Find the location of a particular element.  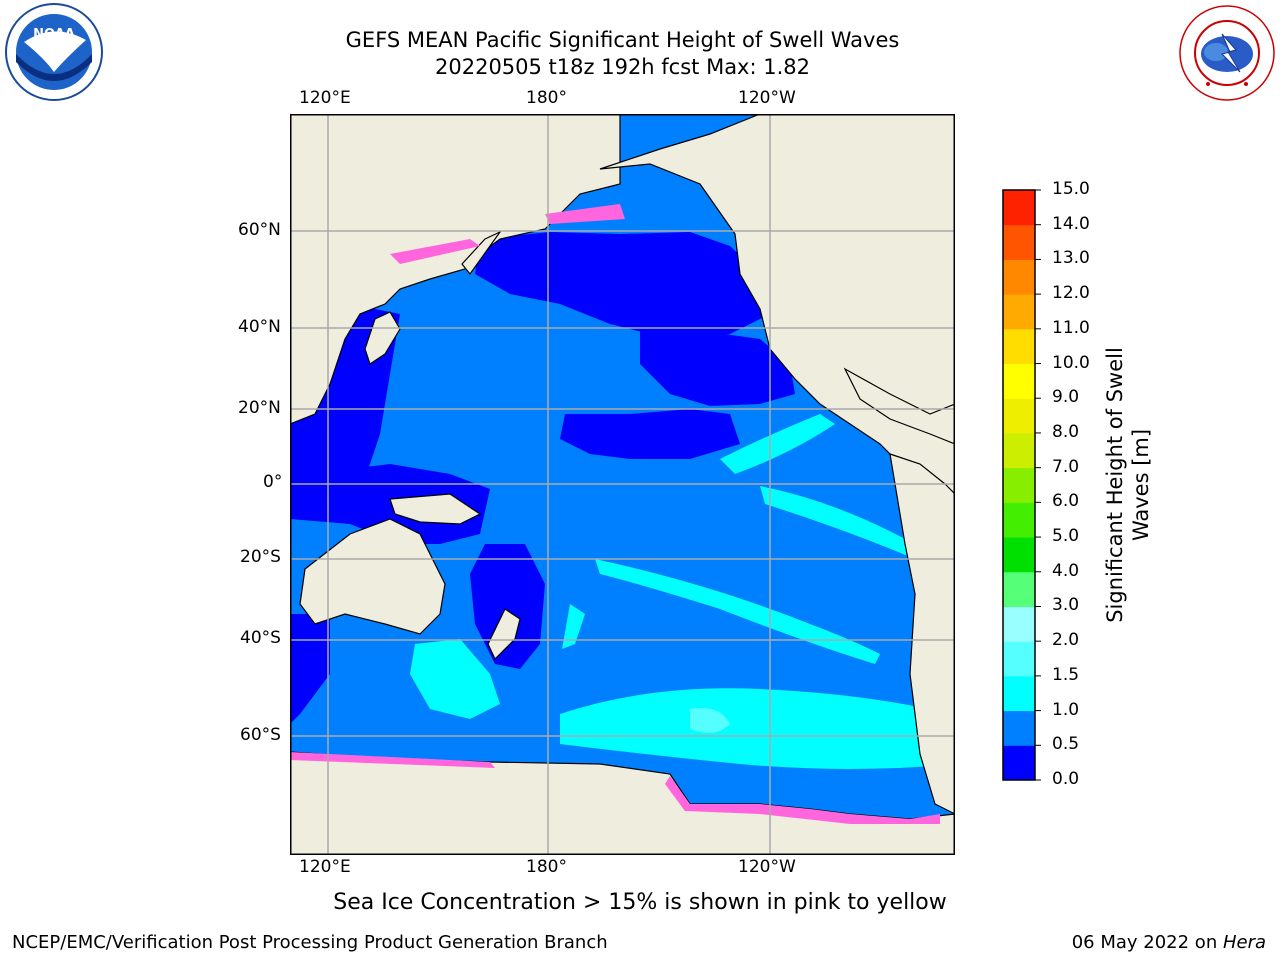

colorbar-tick-label: 0.0 is located at coordinates (1066, 779).